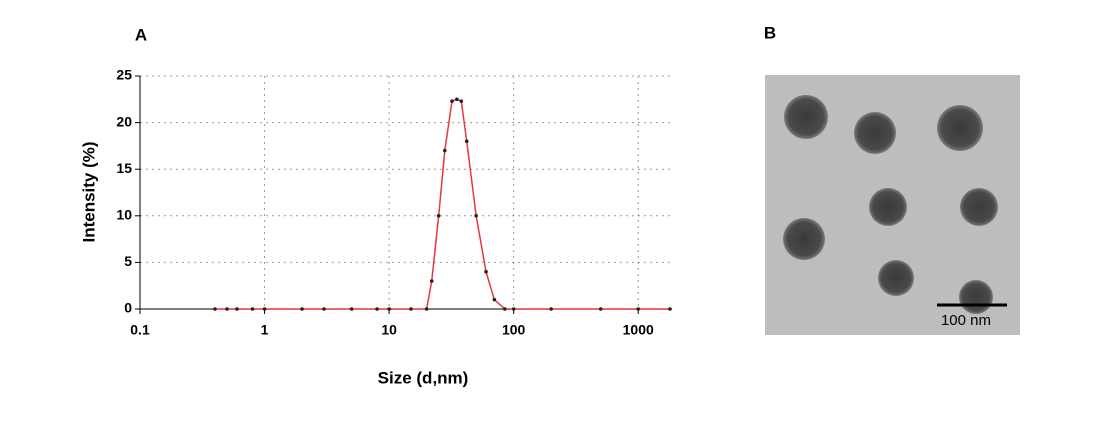 The height and width of the screenshot is (432, 1104). I want to click on x-tick-label: 100, so click(514, 330).